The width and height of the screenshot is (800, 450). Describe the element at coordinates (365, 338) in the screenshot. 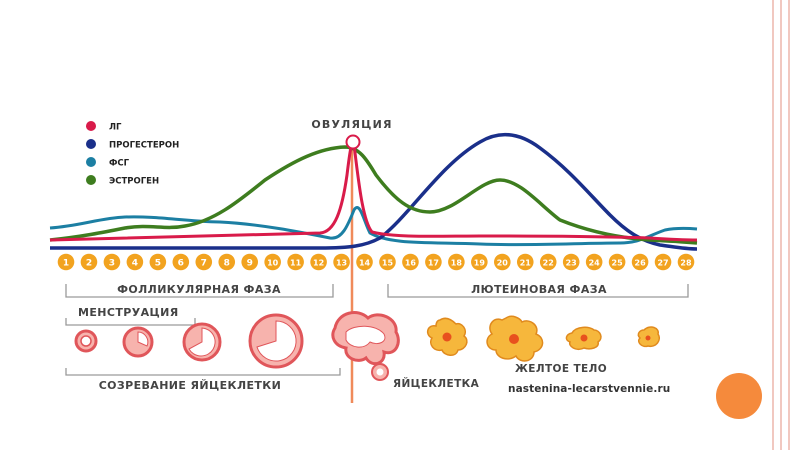

I see `ruptured-follicle` at that location.